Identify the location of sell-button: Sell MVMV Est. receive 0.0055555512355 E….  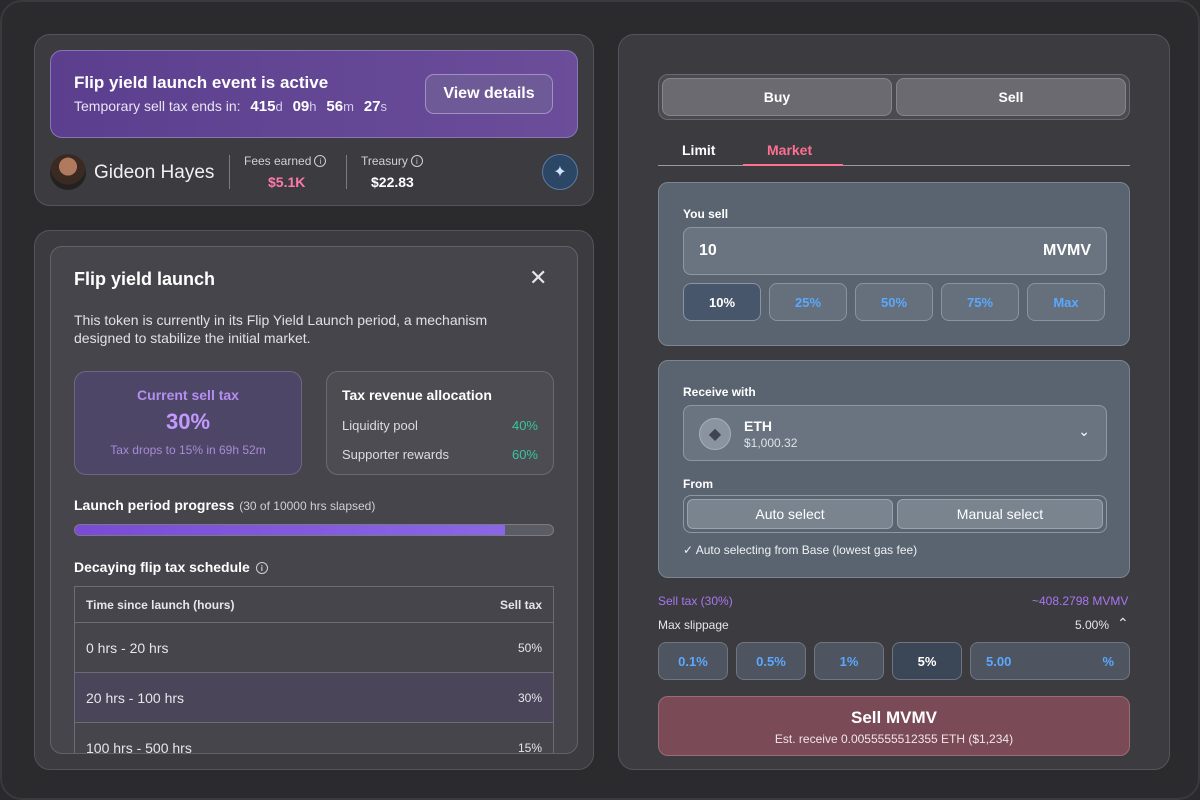
(894, 726).